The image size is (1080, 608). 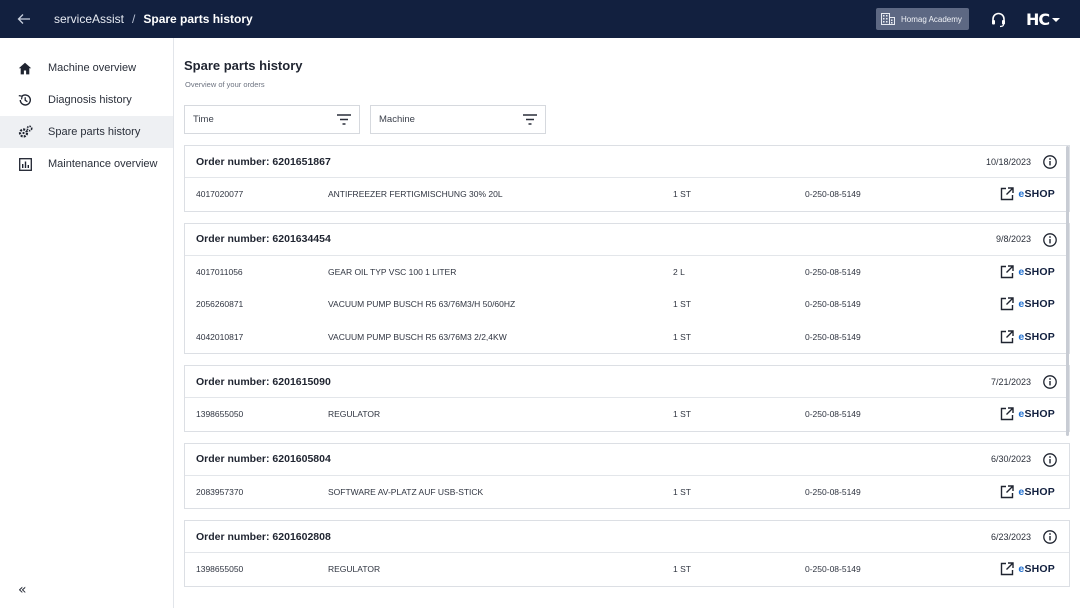 What do you see at coordinates (888, 19) in the screenshot?
I see `building-icon` at bounding box center [888, 19].